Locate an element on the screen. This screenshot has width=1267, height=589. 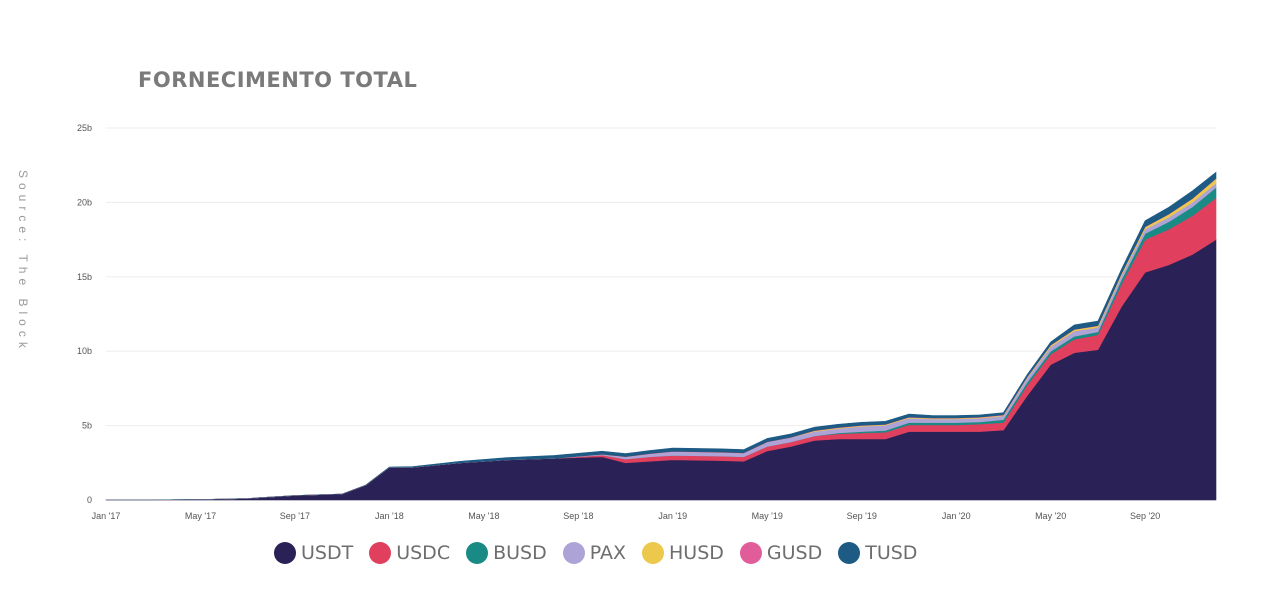
legend-item-usdt: USDT is located at coordinates (313, 553).